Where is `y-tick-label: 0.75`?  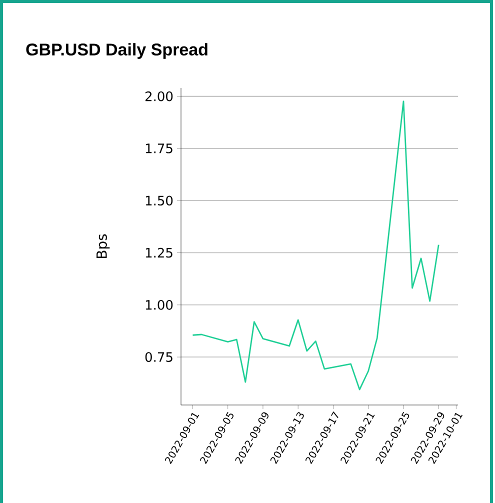 y-tick-label: 0.75 is located at coordinates (158, 357).